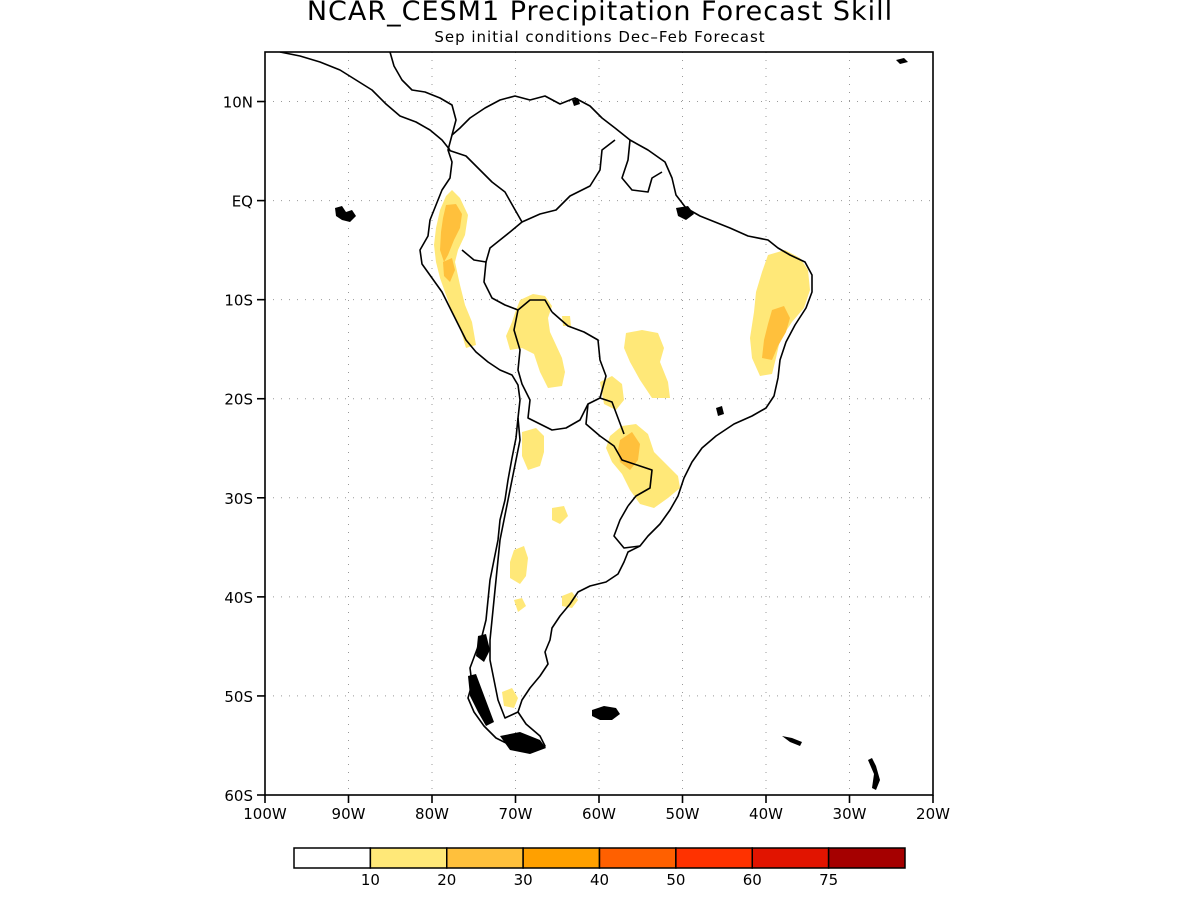 The image size is (1200, 900). What do you see at coordinates (238, 796) in the screenshot?
I see `lat-tick-label: 60S` at bounding box center [238, 796].